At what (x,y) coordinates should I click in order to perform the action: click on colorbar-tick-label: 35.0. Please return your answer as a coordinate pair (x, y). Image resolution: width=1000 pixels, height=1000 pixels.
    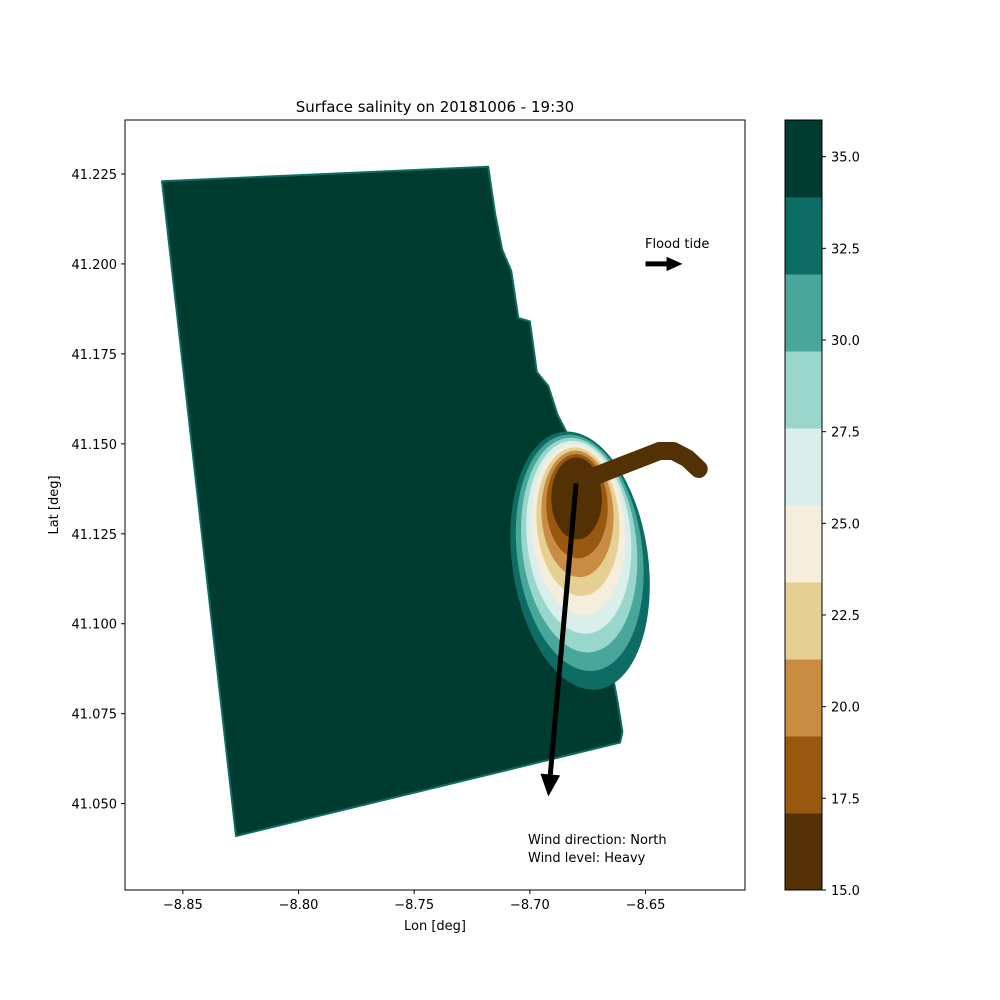
    Looking at the image, I should click on (845, 158).